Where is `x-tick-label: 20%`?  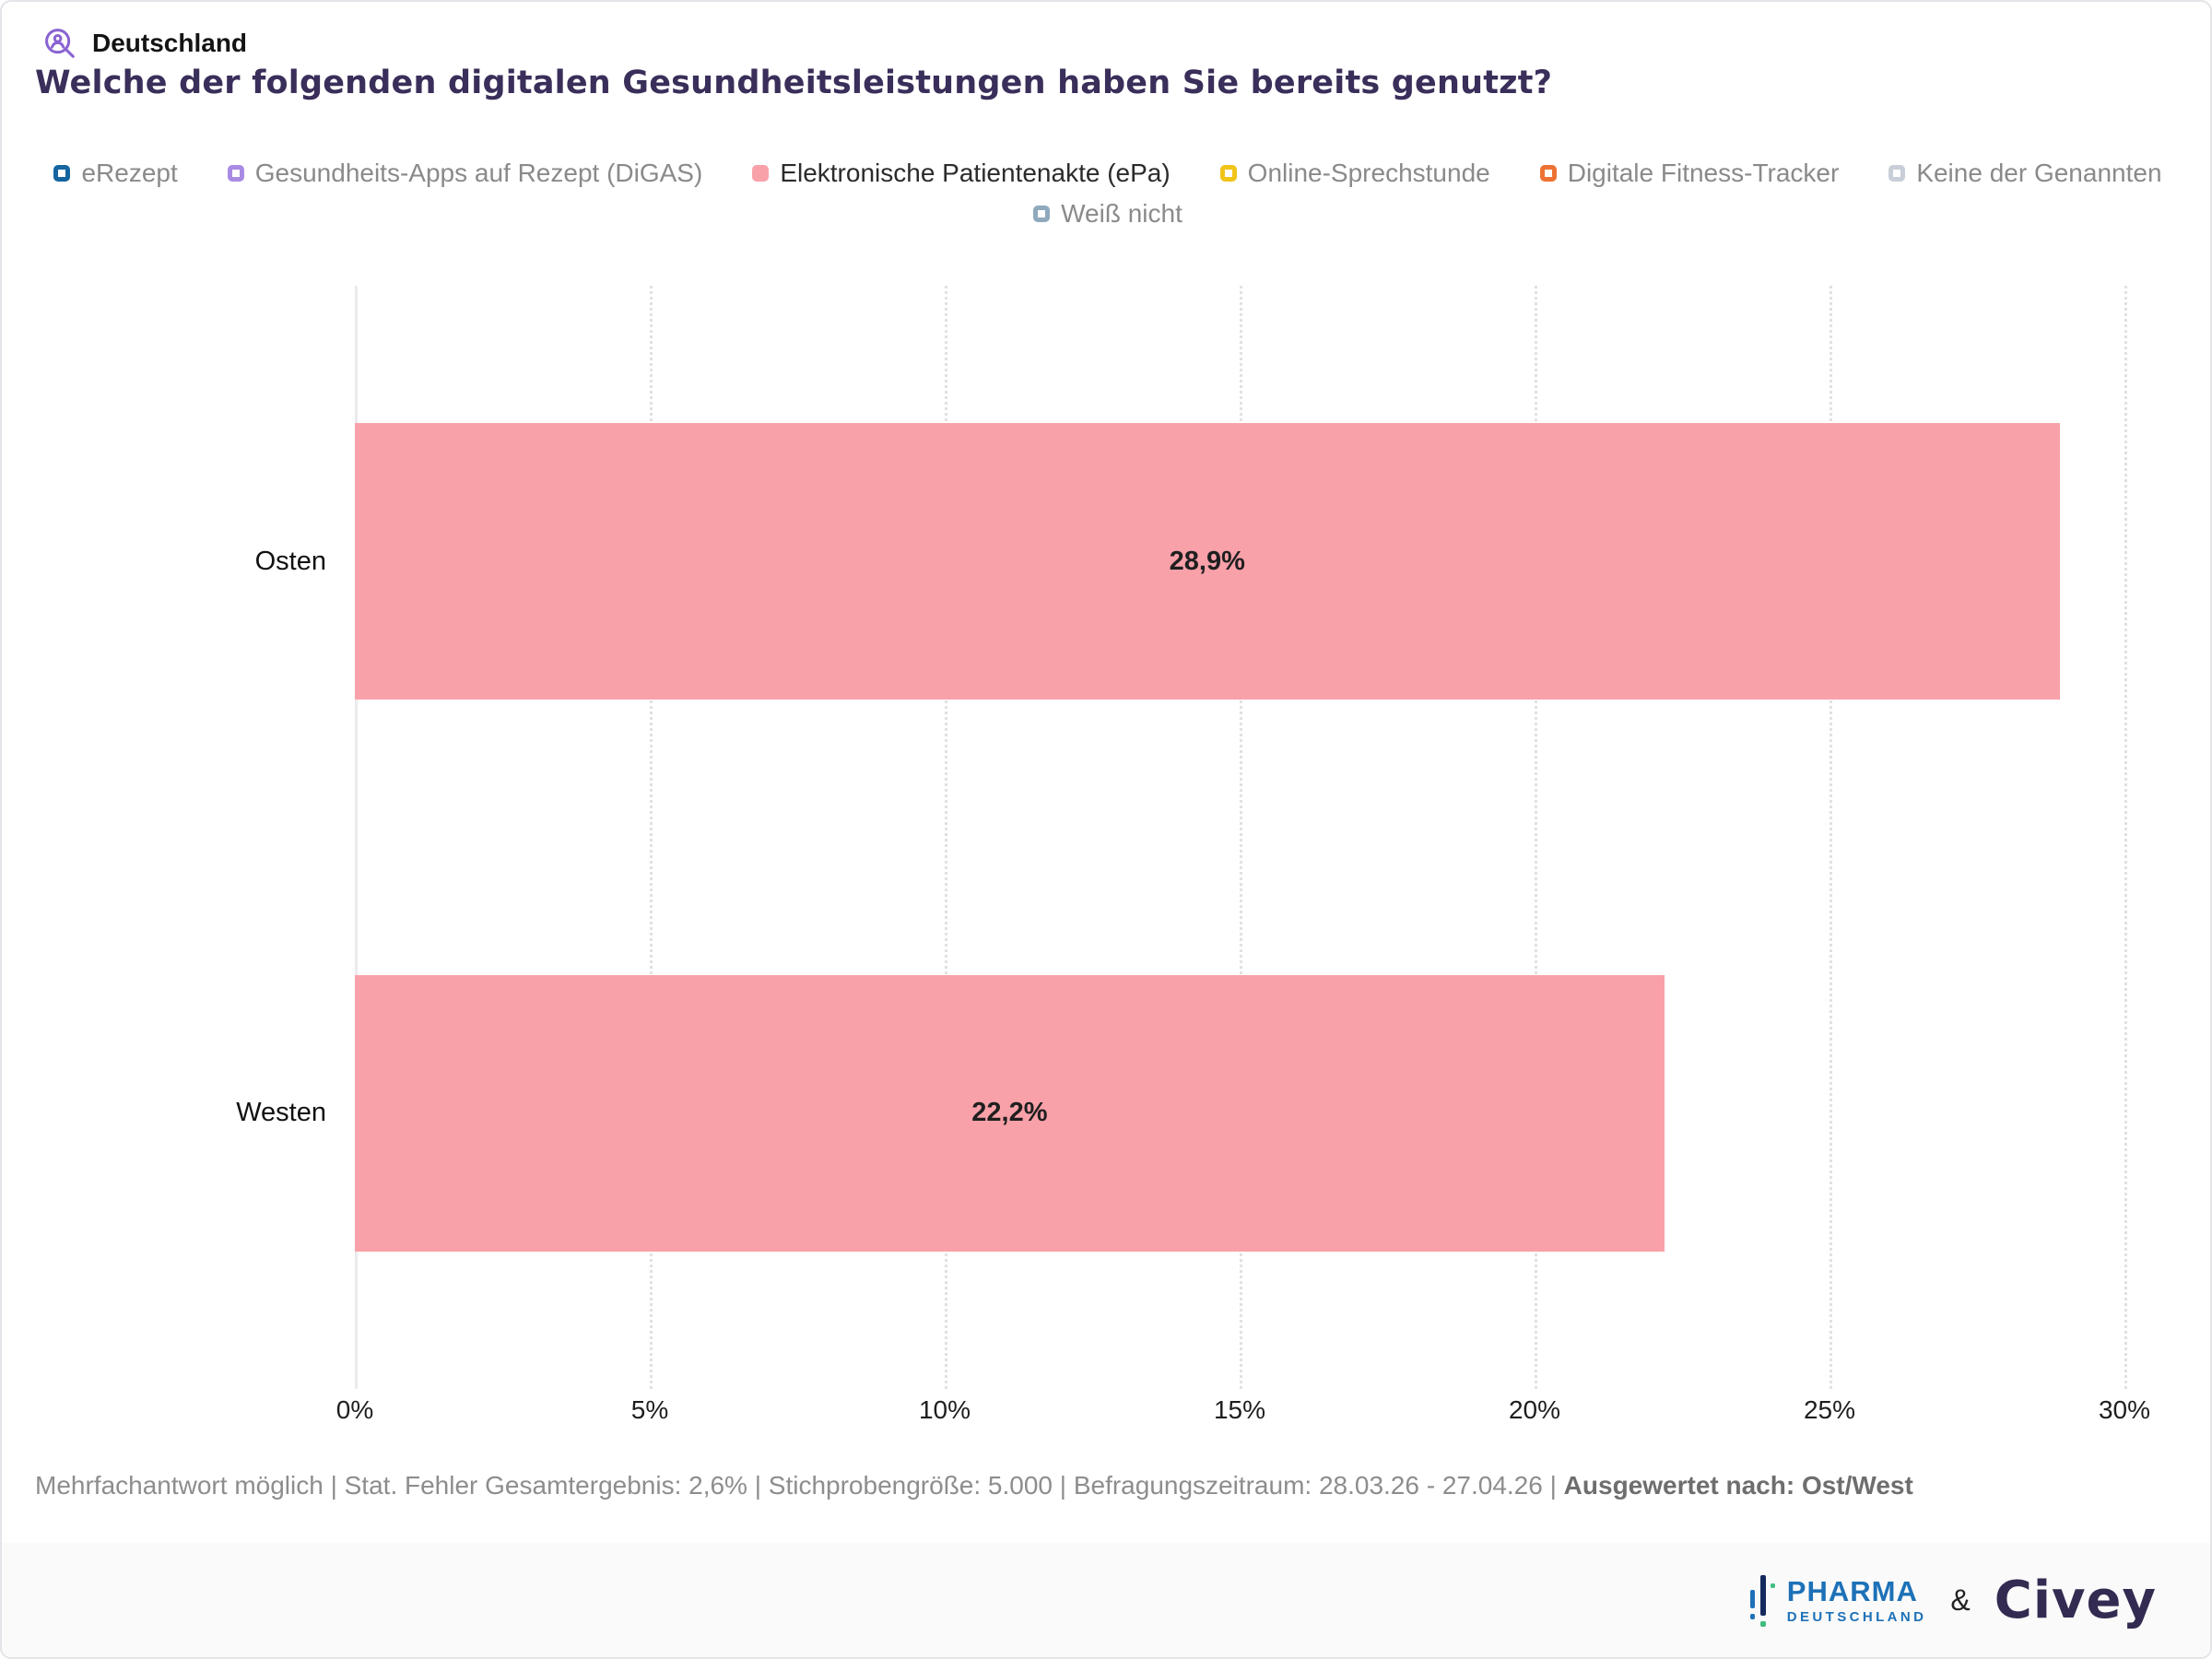 x-tick-label: 20% is located at coordinates (1534, 1409).